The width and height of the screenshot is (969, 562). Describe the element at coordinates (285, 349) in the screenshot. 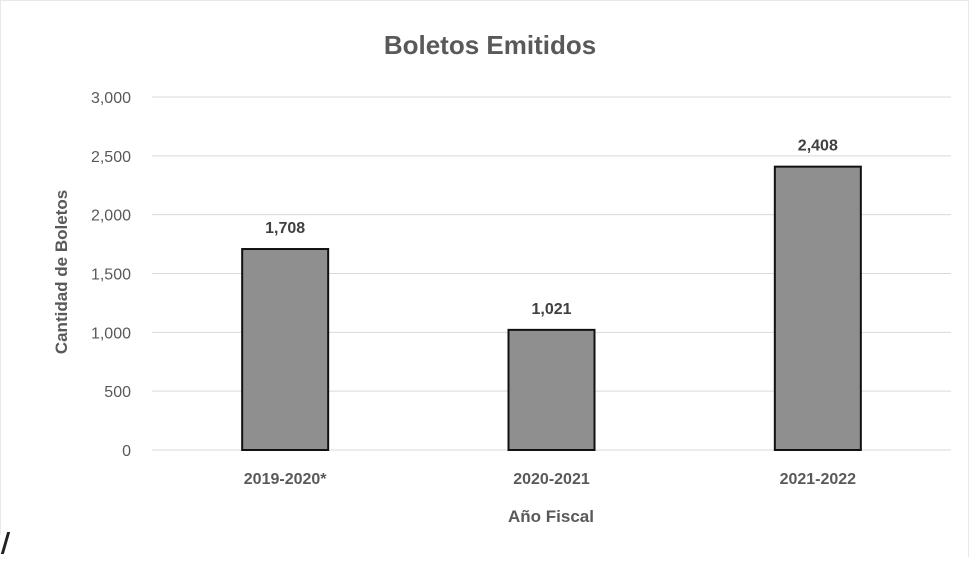

I see `bar-2019-2020*` at that location.